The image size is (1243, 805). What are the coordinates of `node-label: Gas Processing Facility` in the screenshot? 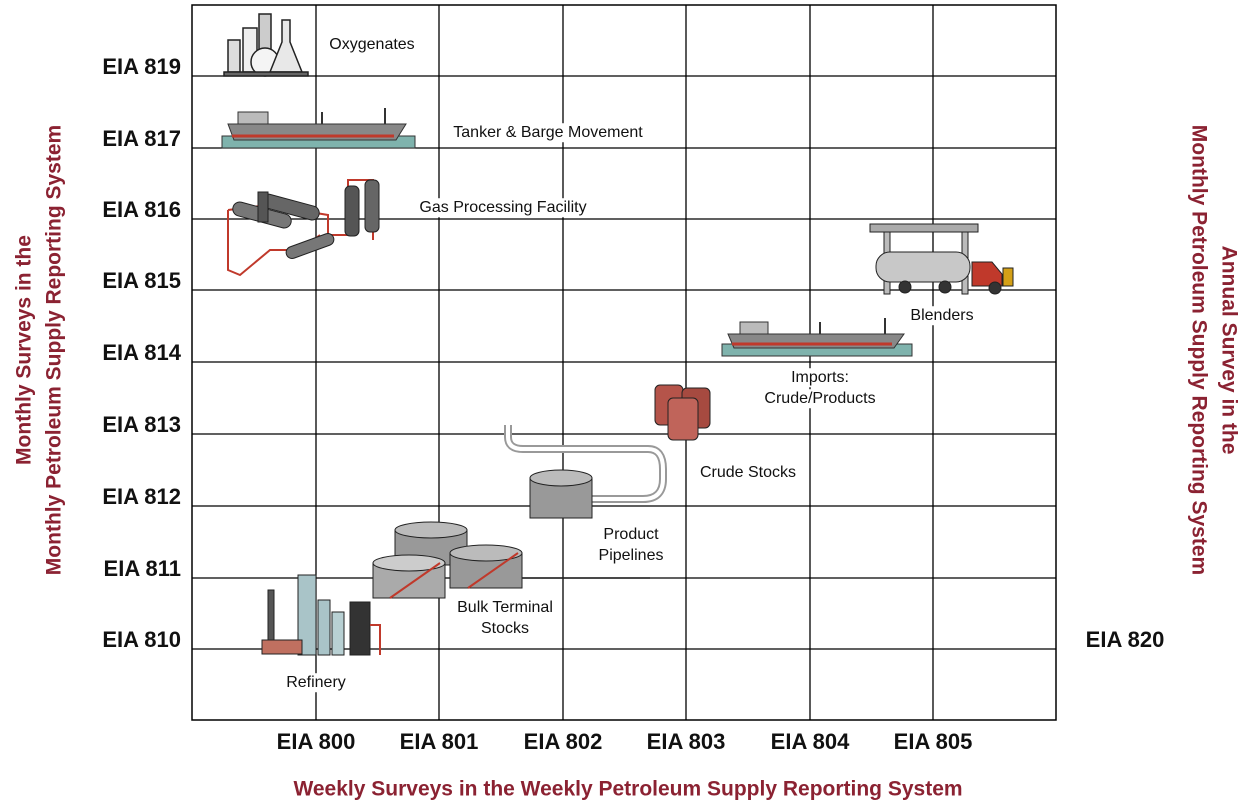 It's located at (502, 207).